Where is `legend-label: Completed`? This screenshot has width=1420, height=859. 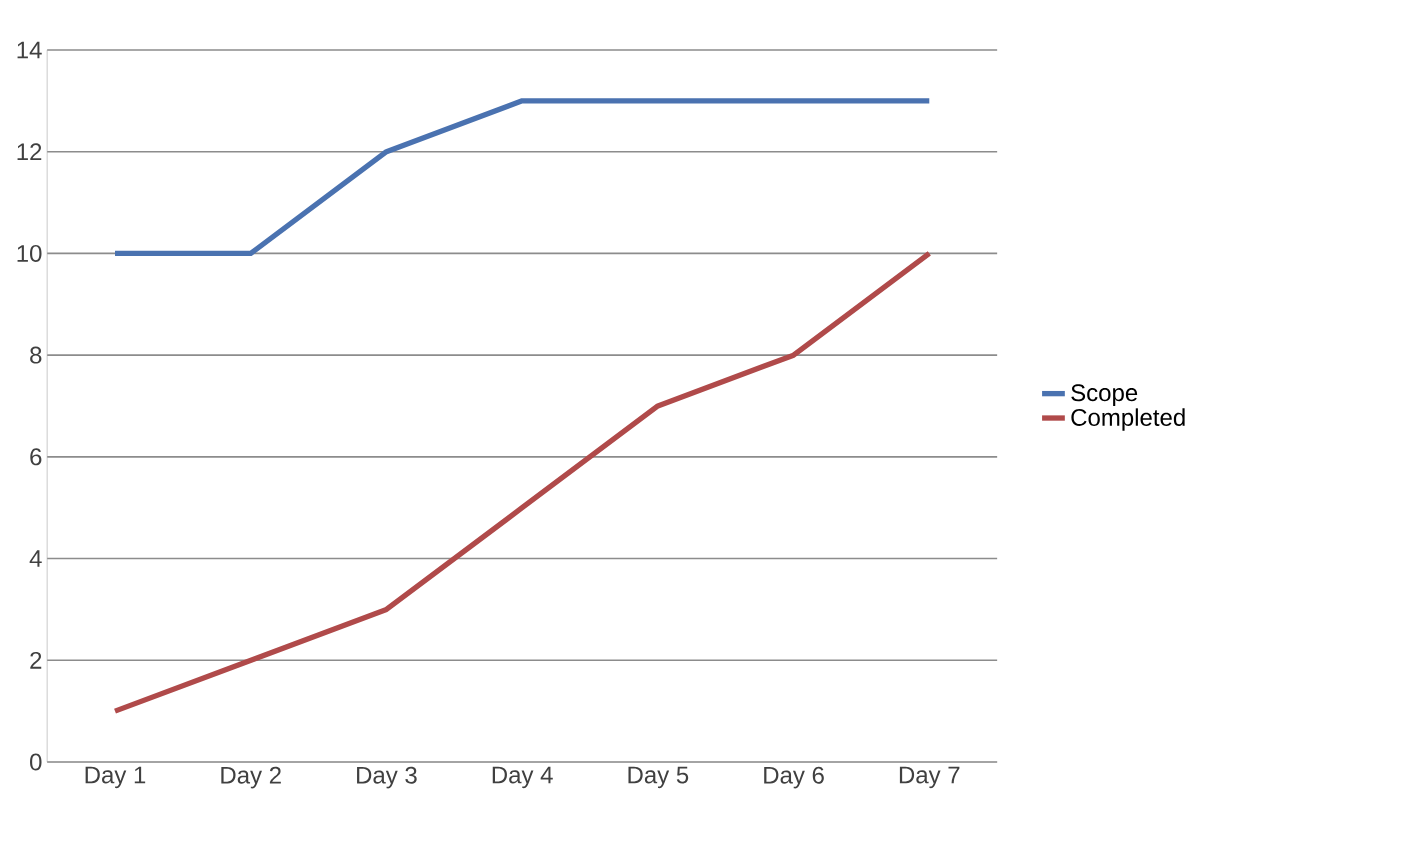 legend-label: Completed is located at coordinates (1128, 419).